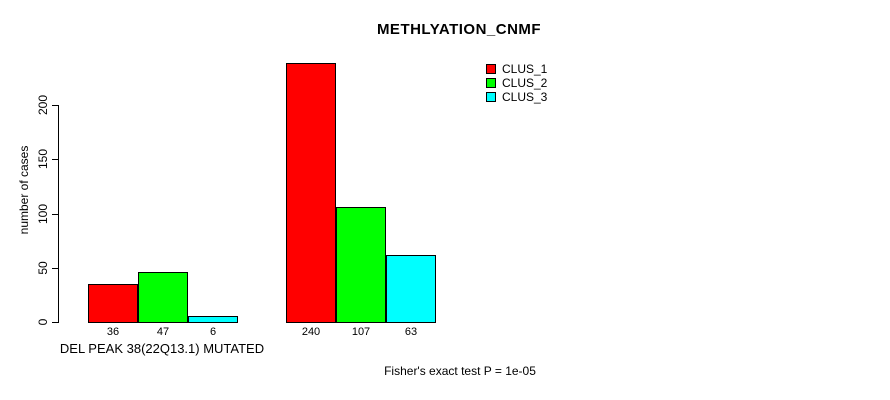 This screenshot has height=400, width=890. I want to click on y-tick-label: 200, so click(43, 105).